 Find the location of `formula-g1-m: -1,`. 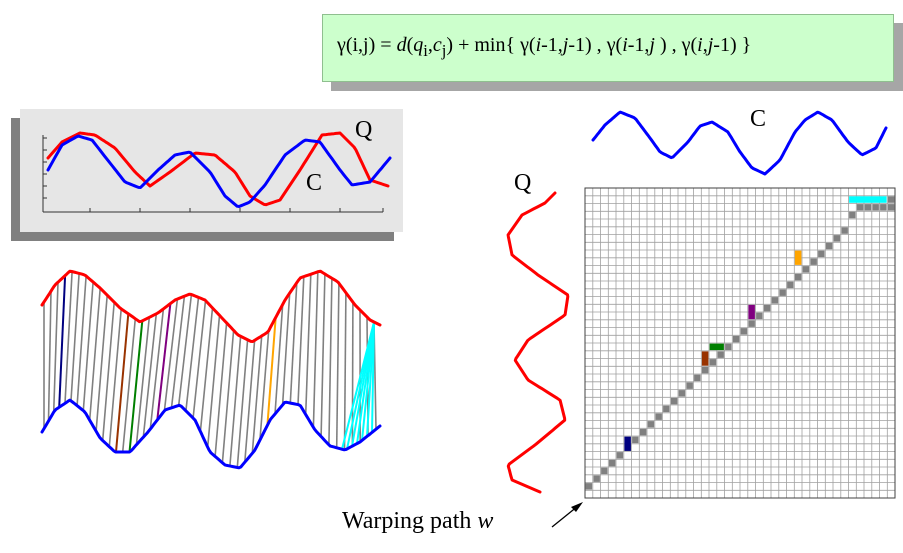

formula-g1-m: -1, is located at coordinates (552, 45).